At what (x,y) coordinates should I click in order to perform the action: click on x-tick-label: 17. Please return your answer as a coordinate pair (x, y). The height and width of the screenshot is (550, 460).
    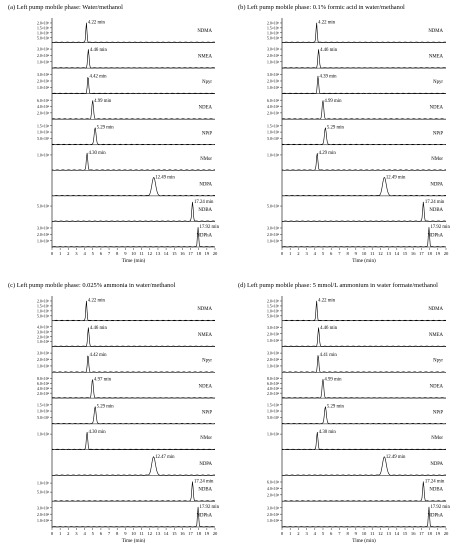
    Looking at the image, I should click on (190, 253).